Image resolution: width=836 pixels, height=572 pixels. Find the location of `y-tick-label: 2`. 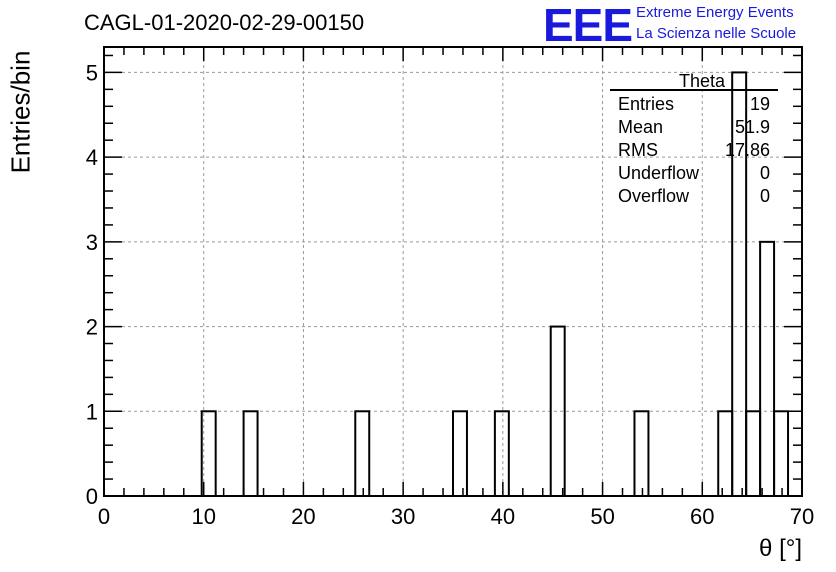

y-tick-label: 2 is located at coordinates (92, 327).